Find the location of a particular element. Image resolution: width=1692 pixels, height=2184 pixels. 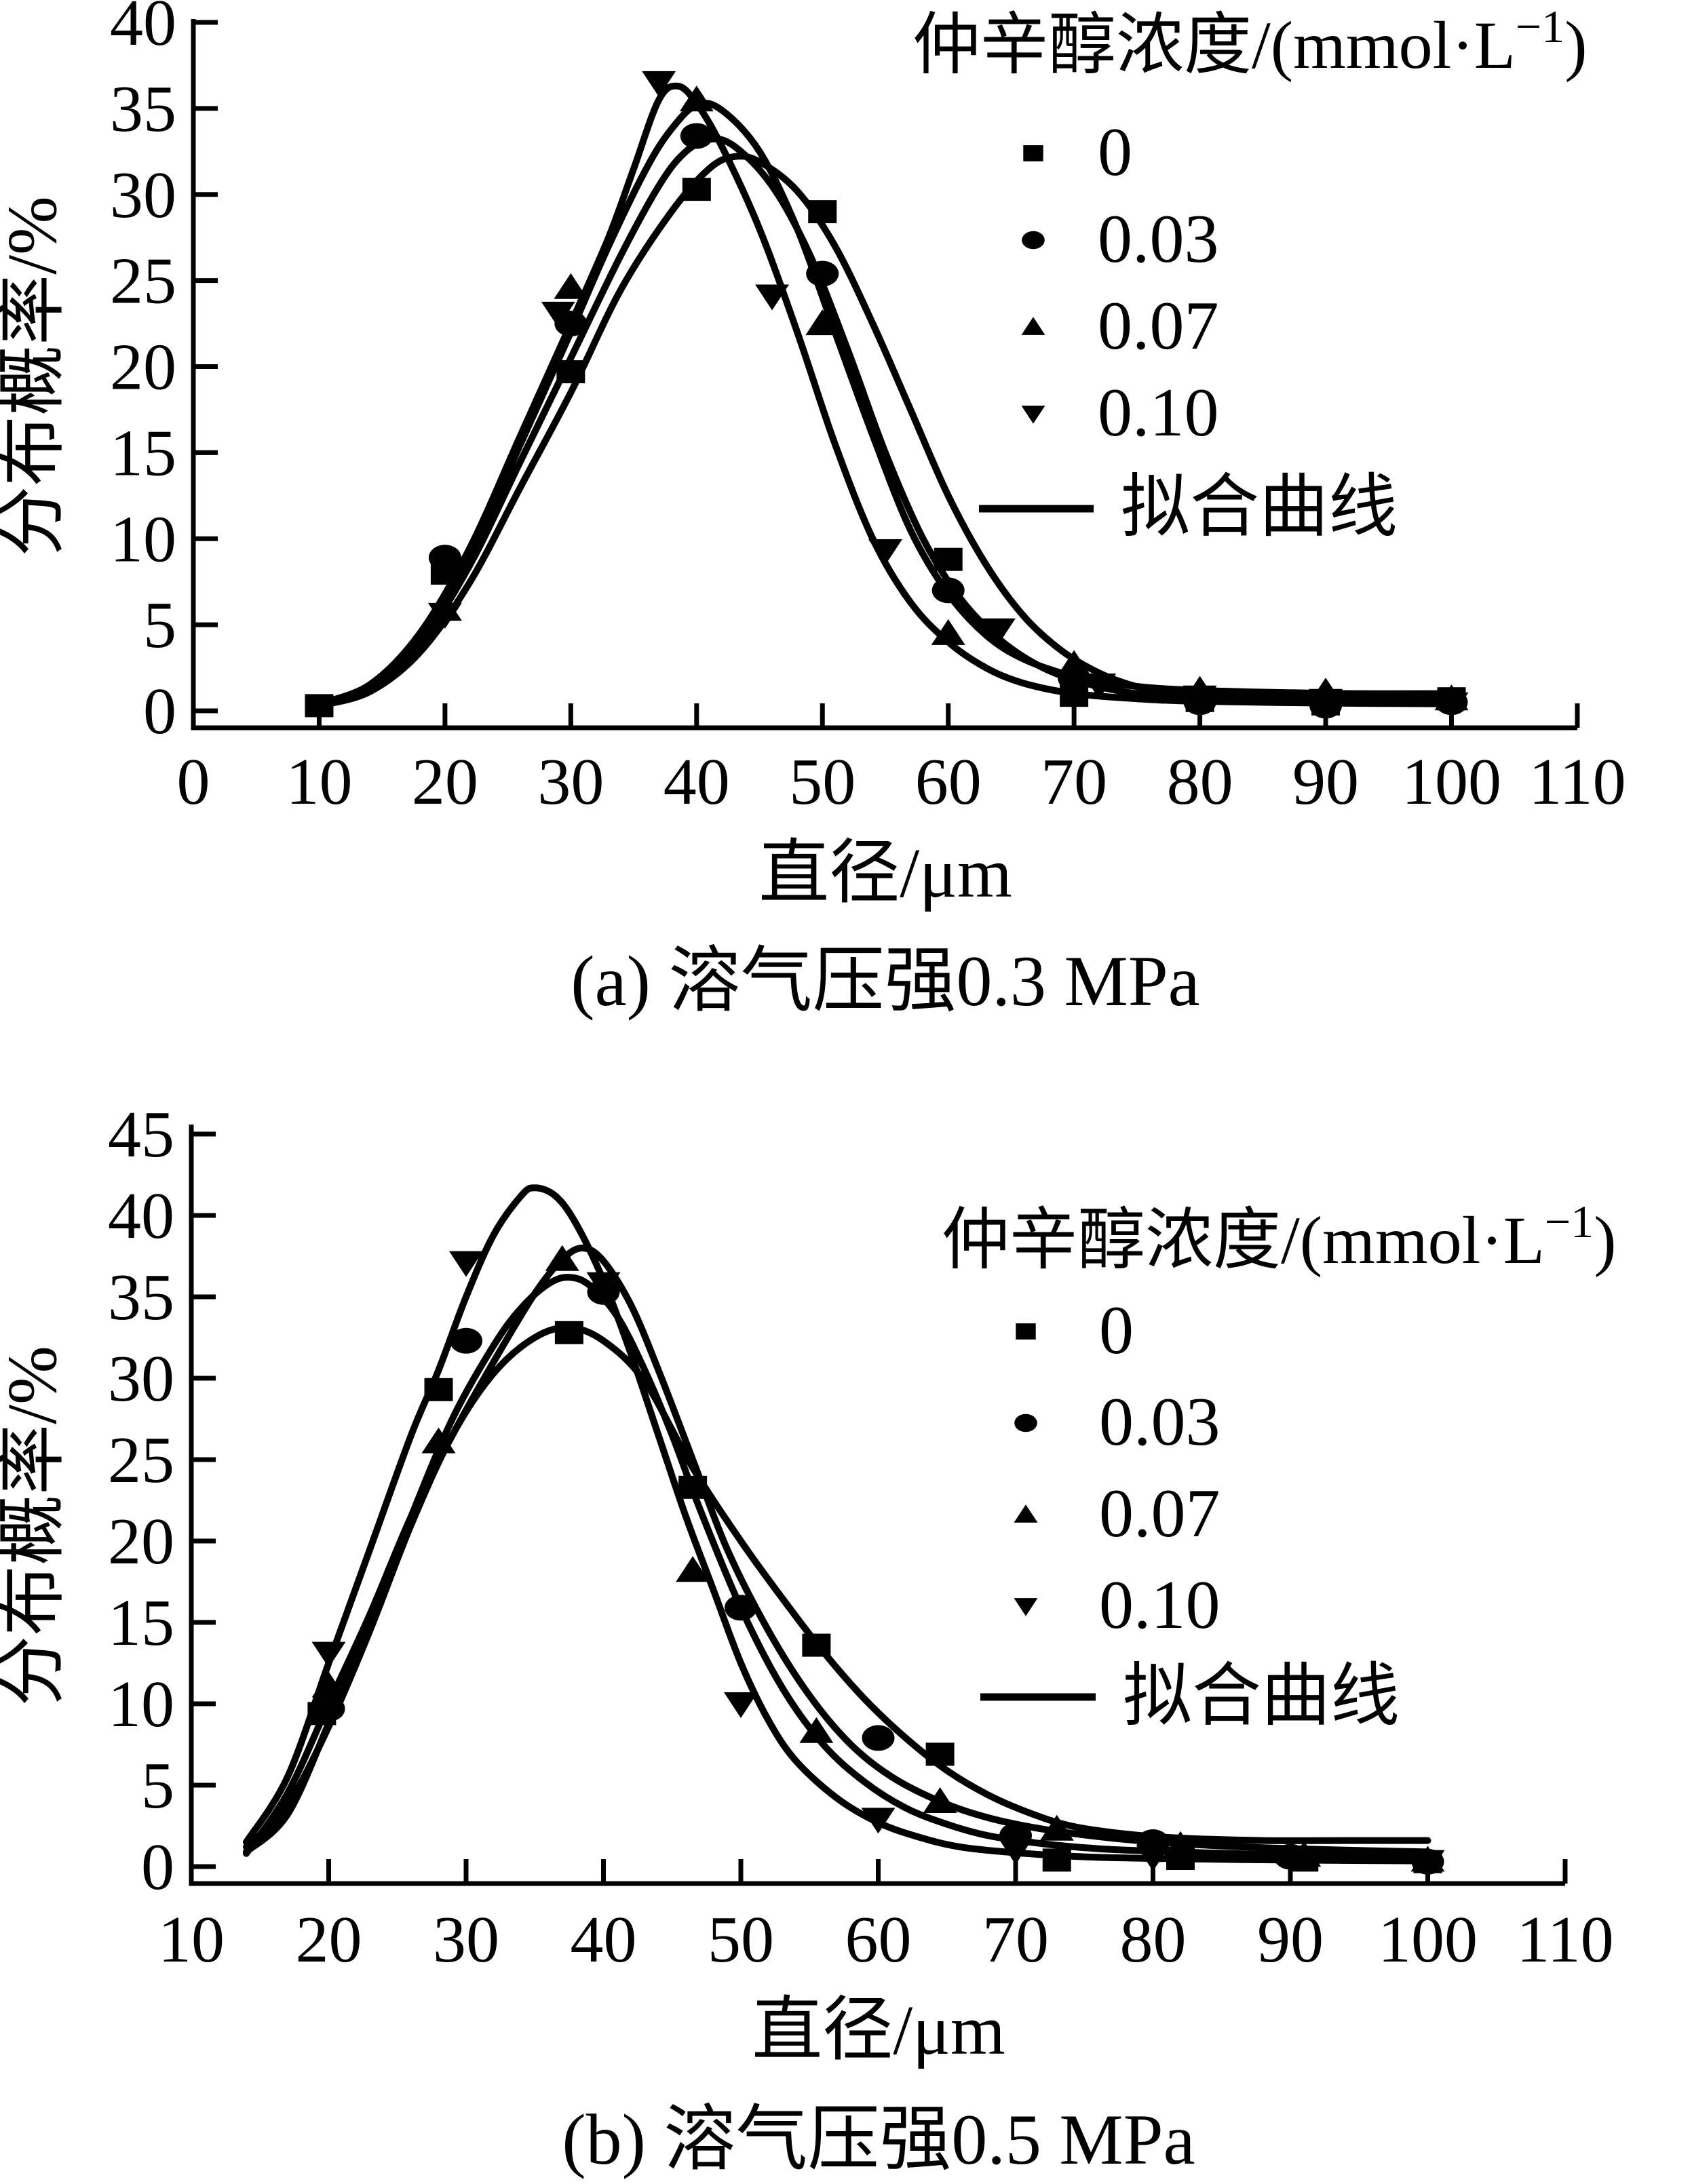

legend-item-label: 0.10 is located at coordinates (1158, 412).